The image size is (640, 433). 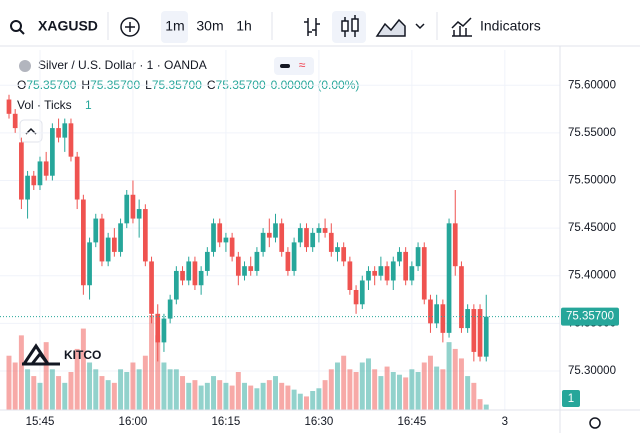 What do you see at coordinates (420, 26) in the screenshot?
I see `chart-type-dropdown` at bounding box center [420, 26].